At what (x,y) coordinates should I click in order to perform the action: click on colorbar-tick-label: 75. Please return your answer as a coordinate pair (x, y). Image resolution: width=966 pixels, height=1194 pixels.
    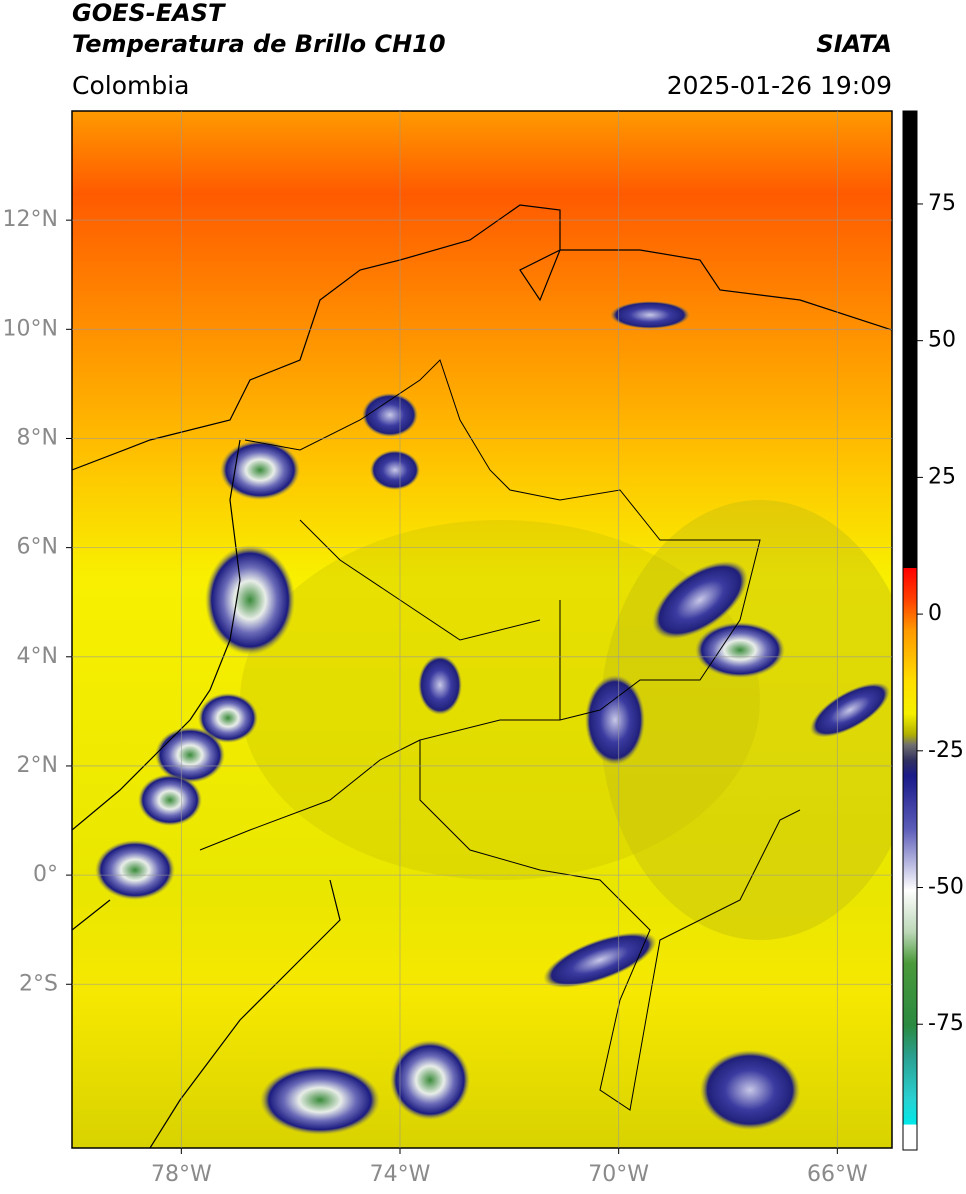
    Looking at the image, I should click on (942, 203).